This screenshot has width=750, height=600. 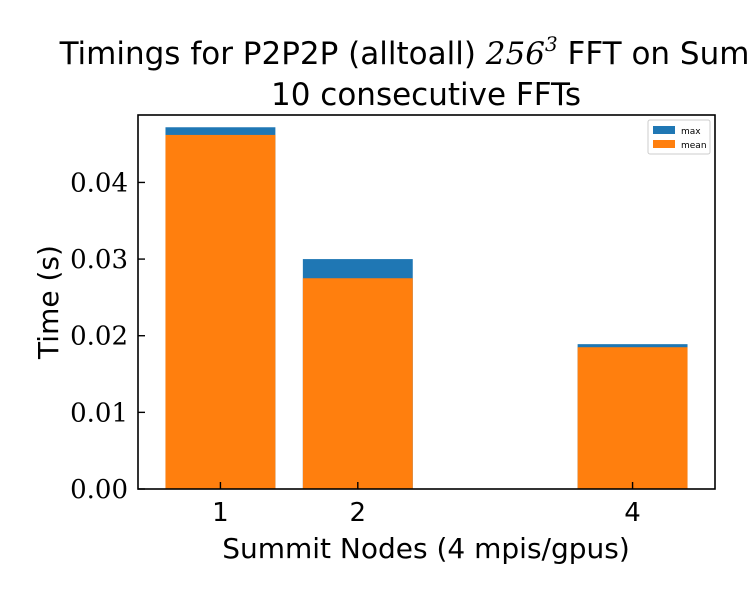 What do you see at coordinates (664, 130) in the screenshot?
I see `legend-swatch-max` at bounding box center [664, 130].